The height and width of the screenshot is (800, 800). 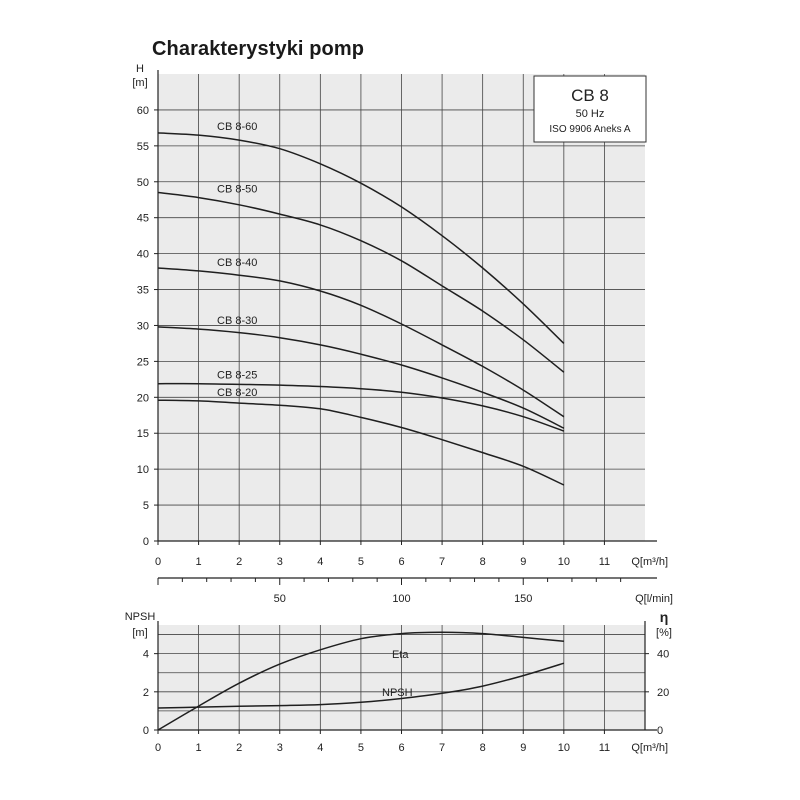 I want to click on y-tick-label: 55, so click(x=143, y=147).